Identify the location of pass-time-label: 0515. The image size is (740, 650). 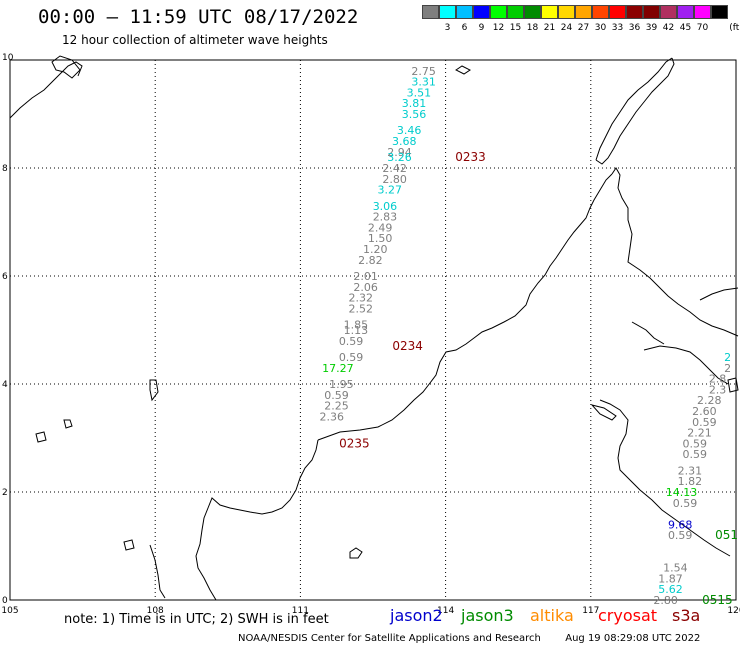
(717, 600).